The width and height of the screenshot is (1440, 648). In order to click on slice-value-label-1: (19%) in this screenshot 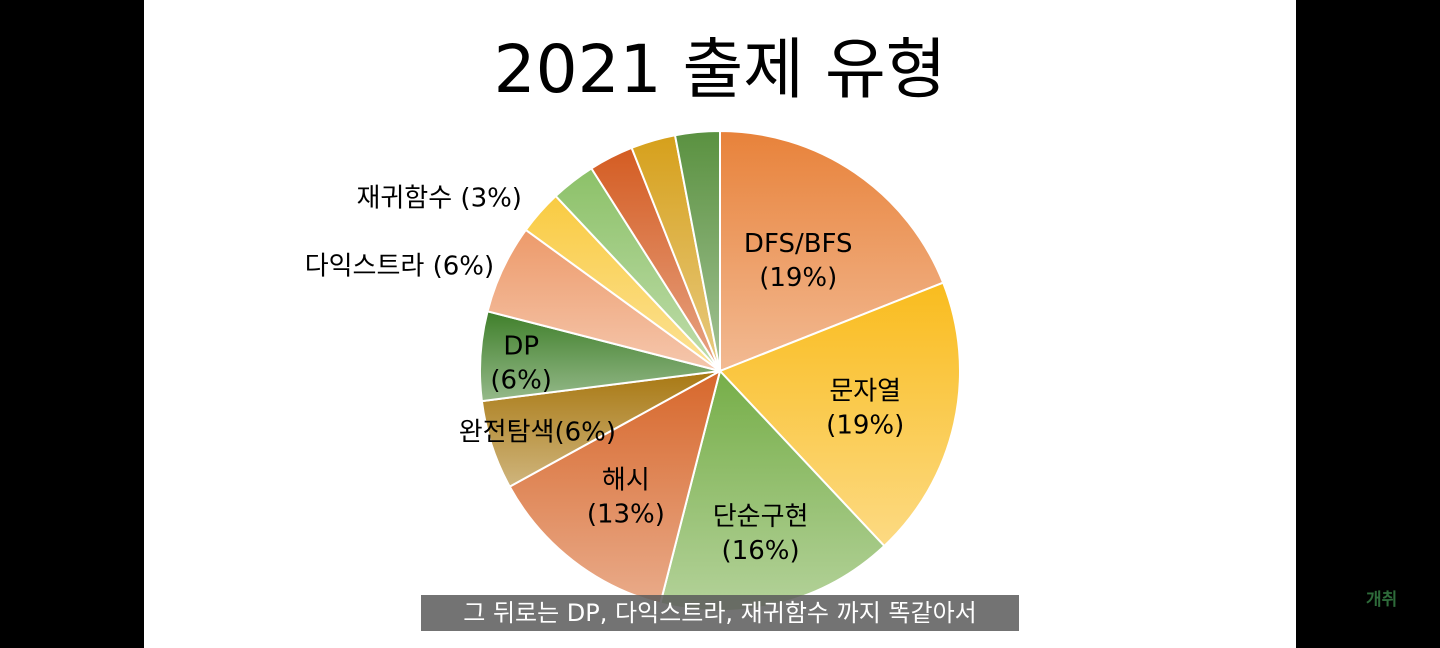, I will do `click(865, 425)`.